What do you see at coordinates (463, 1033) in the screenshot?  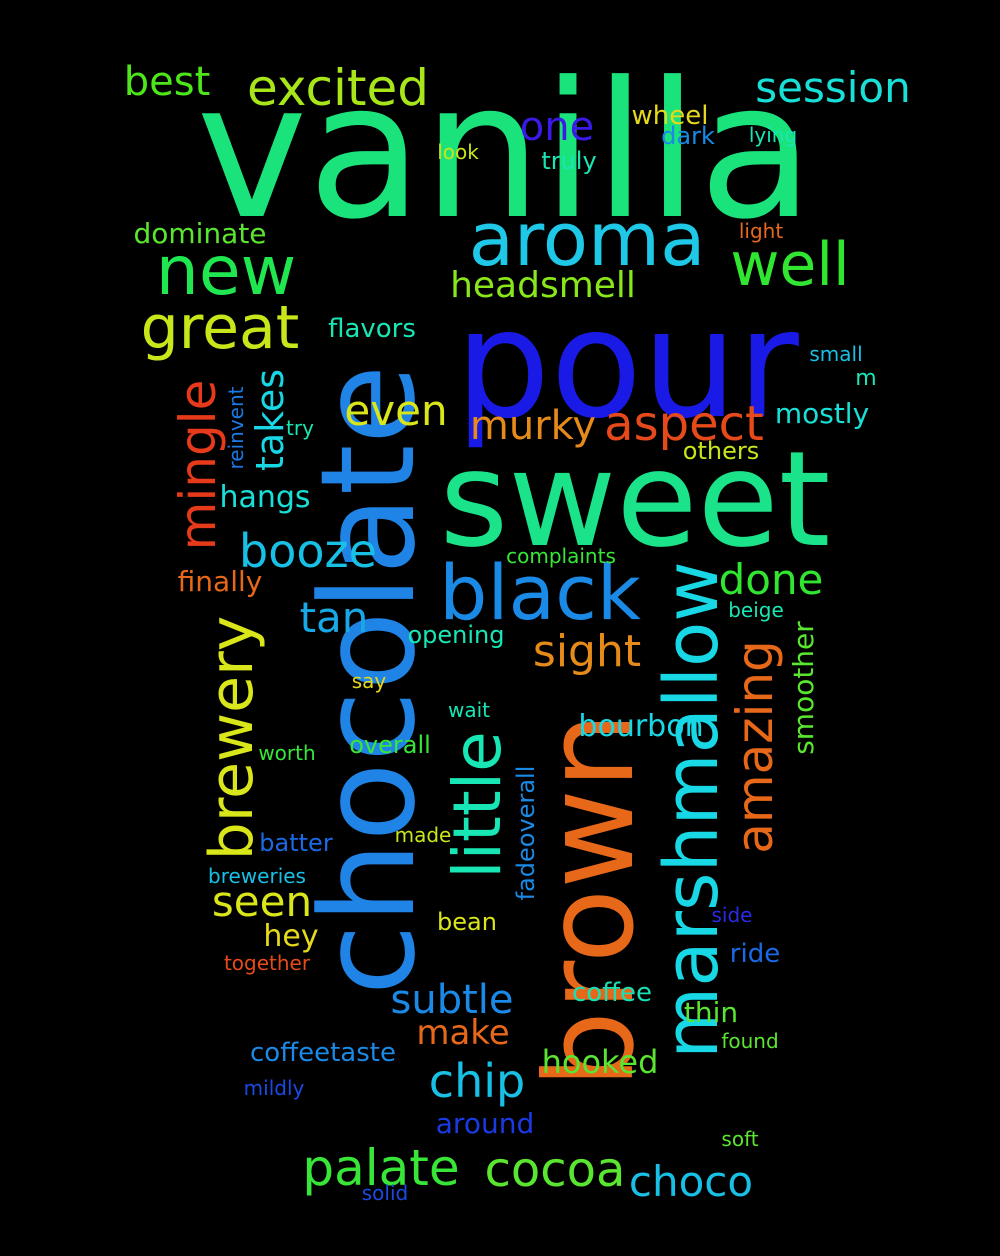 I see `word-make: make` at bounding box center [463, 1033].